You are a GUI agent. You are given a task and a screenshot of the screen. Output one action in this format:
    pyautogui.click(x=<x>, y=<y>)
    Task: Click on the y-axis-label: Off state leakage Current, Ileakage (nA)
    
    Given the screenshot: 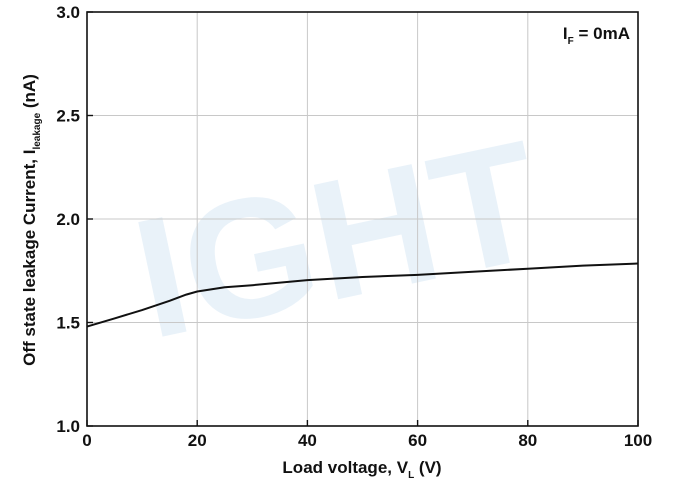 What is the action you would take?
    pyautogui.click(x=31, y=220)
    